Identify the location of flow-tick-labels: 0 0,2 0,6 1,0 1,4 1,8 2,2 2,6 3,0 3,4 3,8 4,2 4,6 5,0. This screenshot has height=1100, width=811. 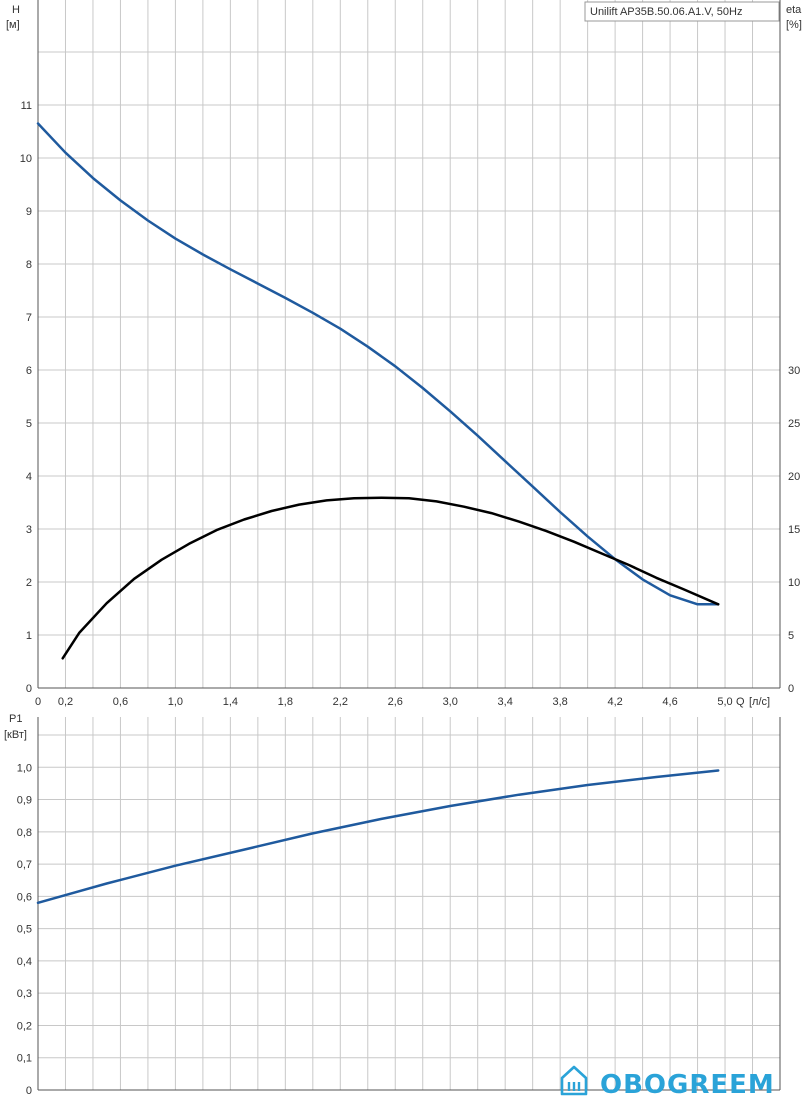
(384, 702).